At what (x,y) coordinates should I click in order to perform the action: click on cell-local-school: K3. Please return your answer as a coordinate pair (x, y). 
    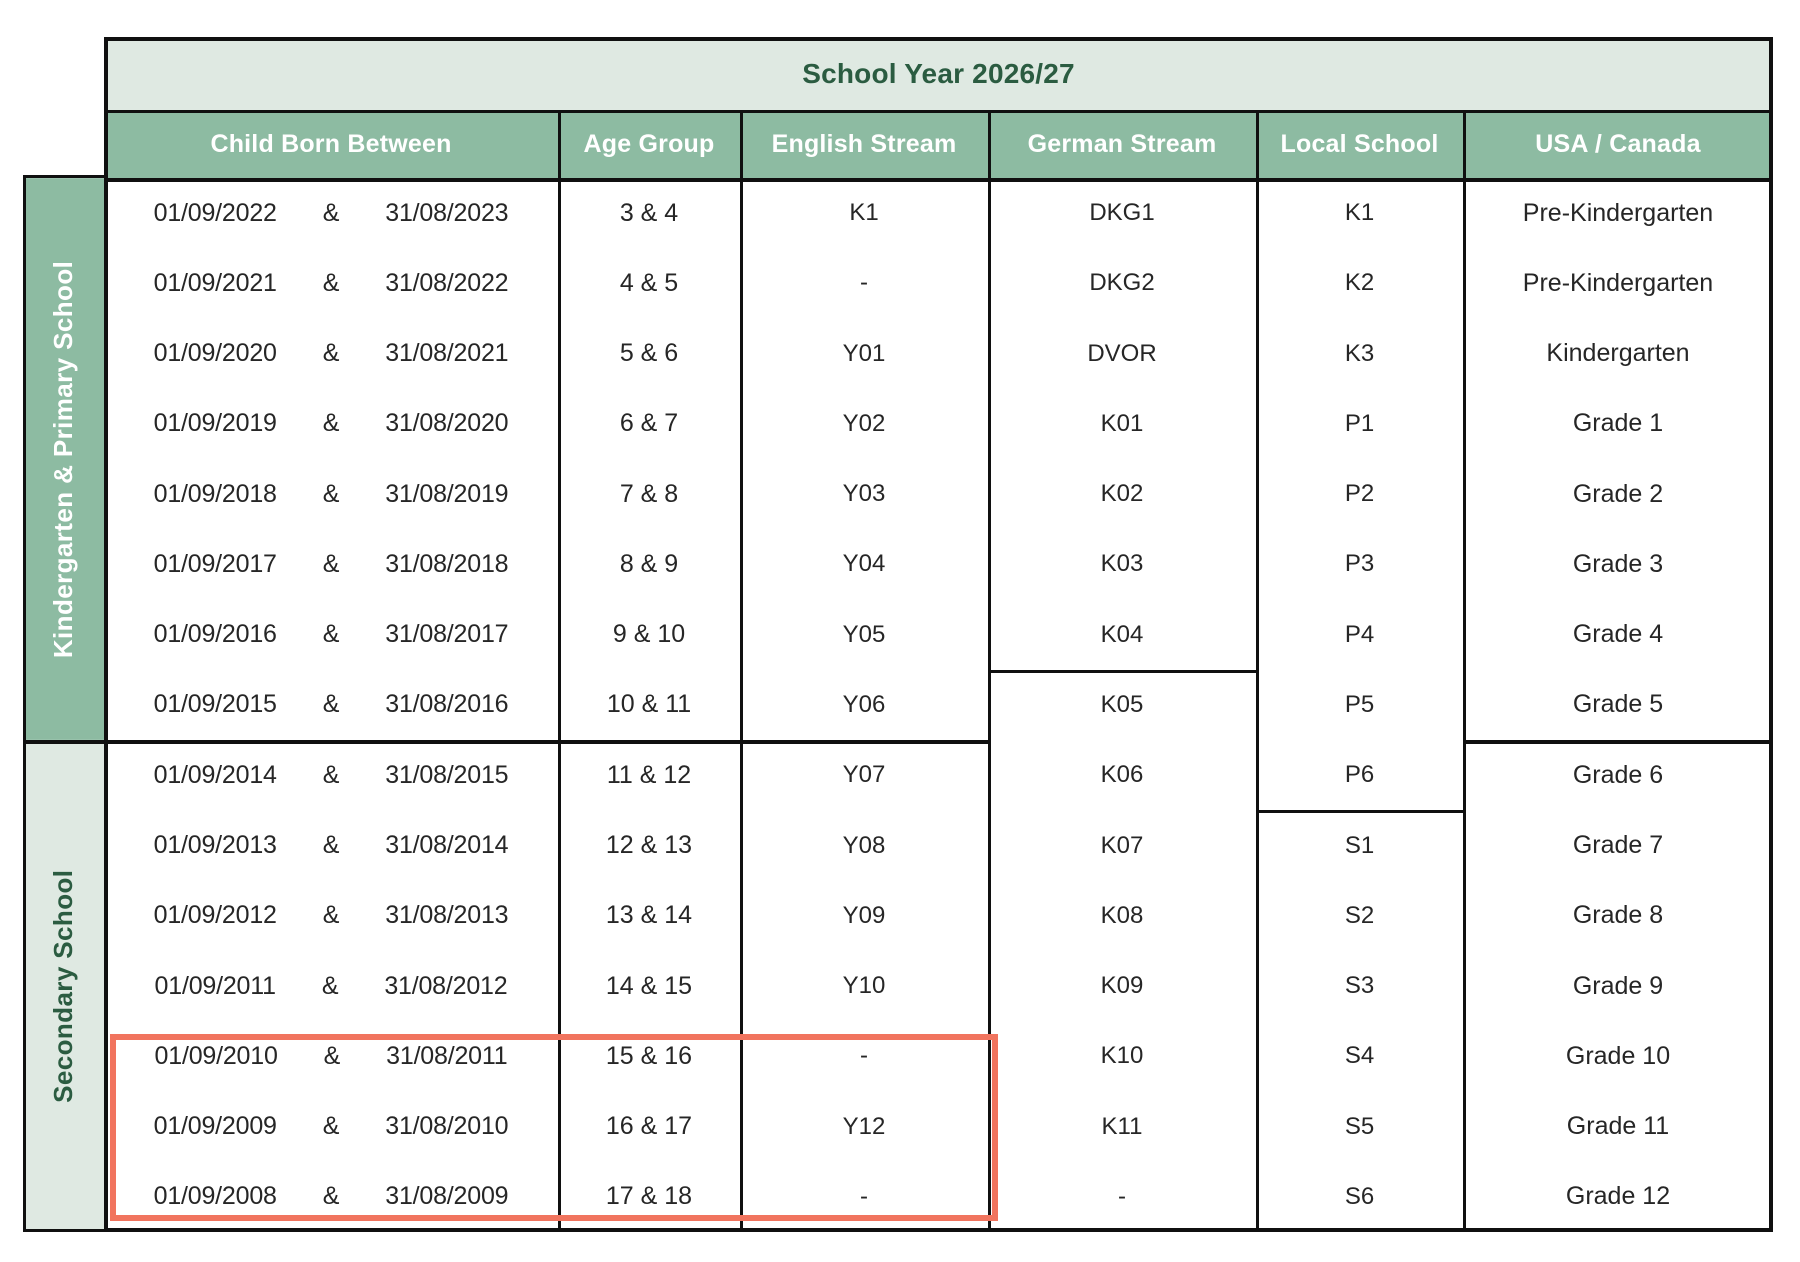
    Looking at the image, I should click on (1359, 353).